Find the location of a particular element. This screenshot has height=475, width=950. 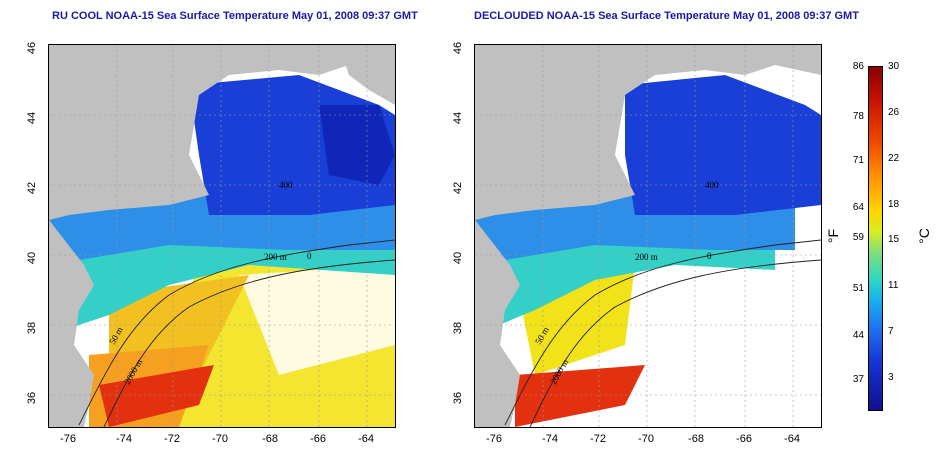

colorbar-c-label: 11 is located at coordinates (893, 285).